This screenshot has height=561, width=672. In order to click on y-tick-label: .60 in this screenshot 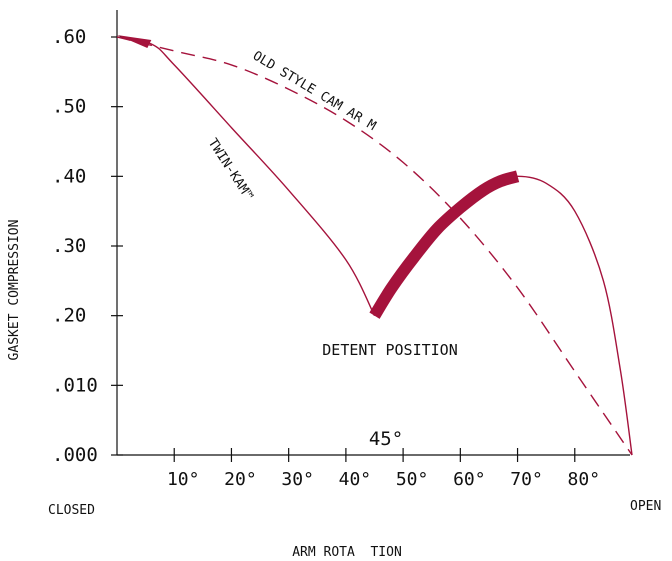, I will do `click(69, 37)`.